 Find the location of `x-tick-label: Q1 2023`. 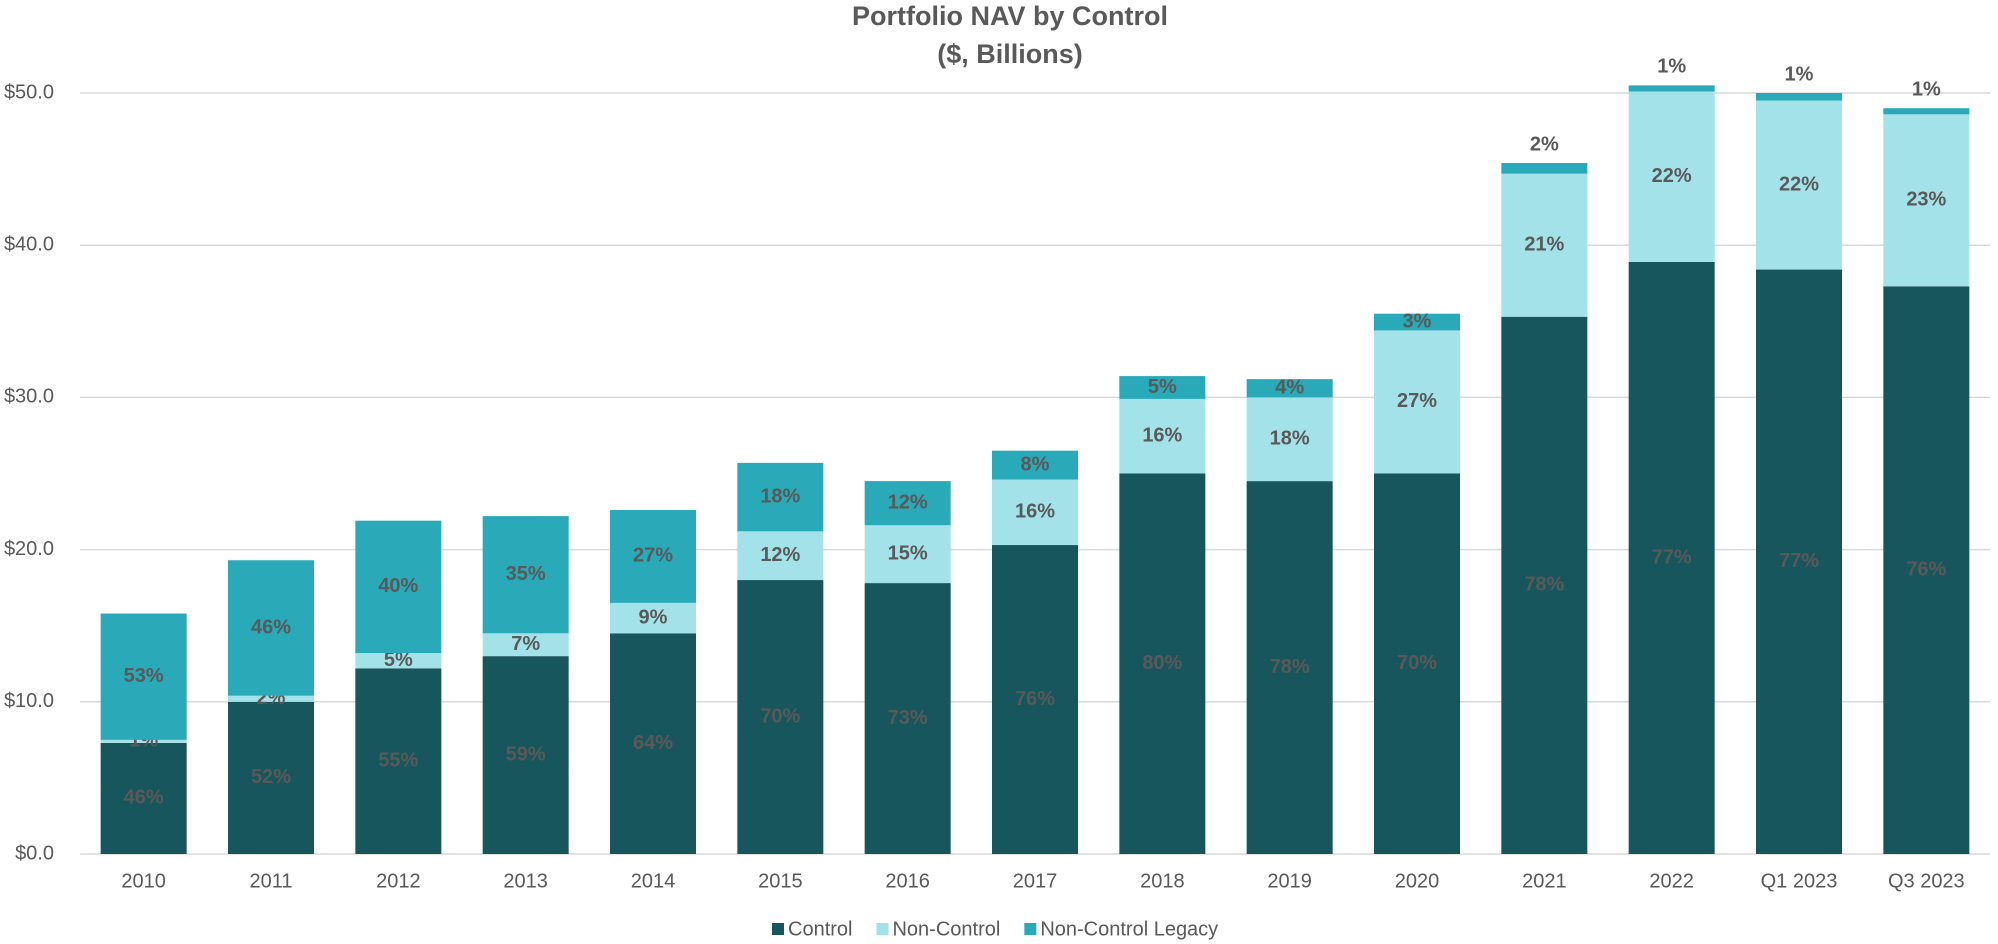

x-tick-label: Q1 2023 is located at coordinates (1799, 881).